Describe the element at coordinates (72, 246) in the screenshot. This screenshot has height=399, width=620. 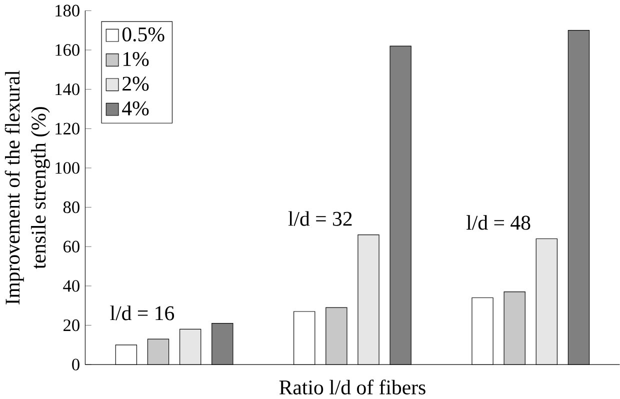
I see `y-tick-label: 60` at that location.